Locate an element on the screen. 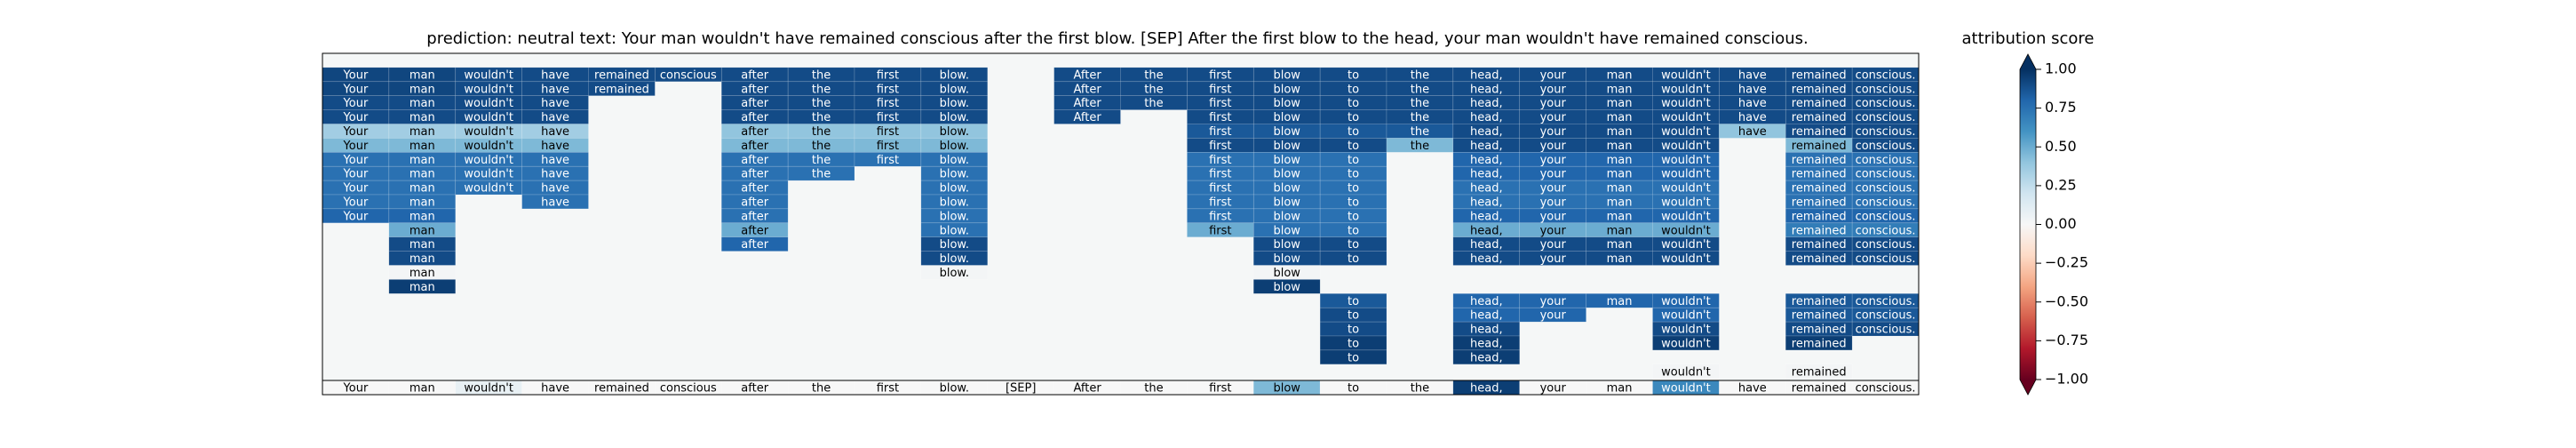 The width and height of the screenshot is (2576, 448). colorbar-tick-label: 0.25 is located at coordinates (2061, 184).